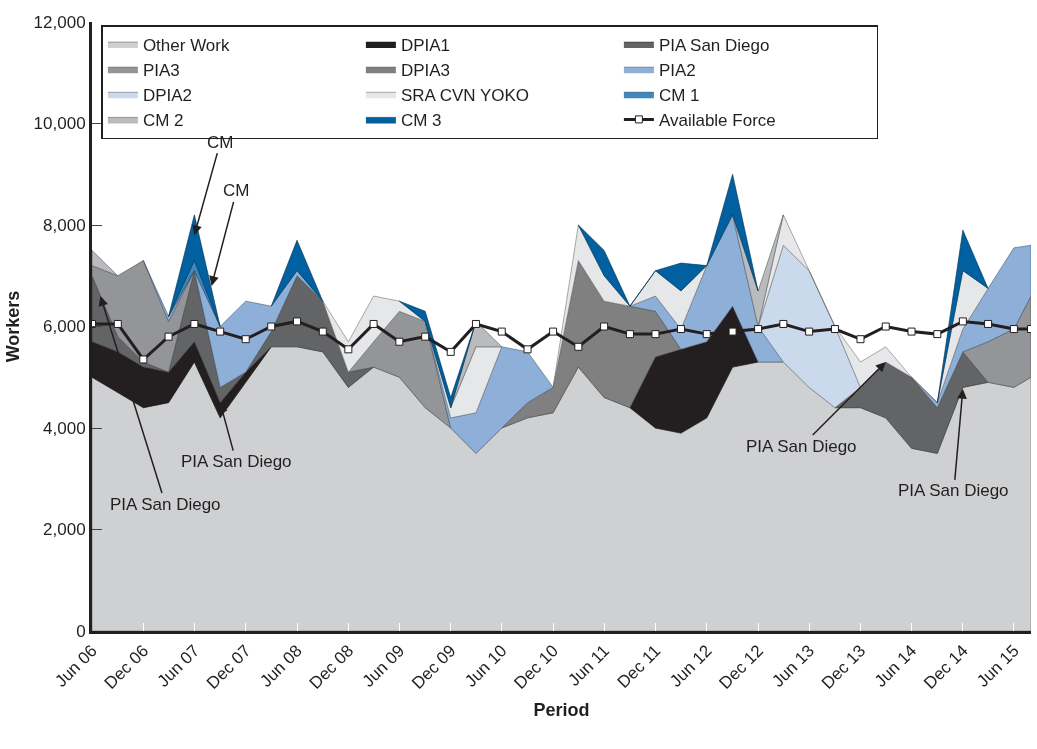  What do you see at coordinates (425, 45) in the screenshot?
I see `legend-label: DPIA1` at bounding box center [425, 45].